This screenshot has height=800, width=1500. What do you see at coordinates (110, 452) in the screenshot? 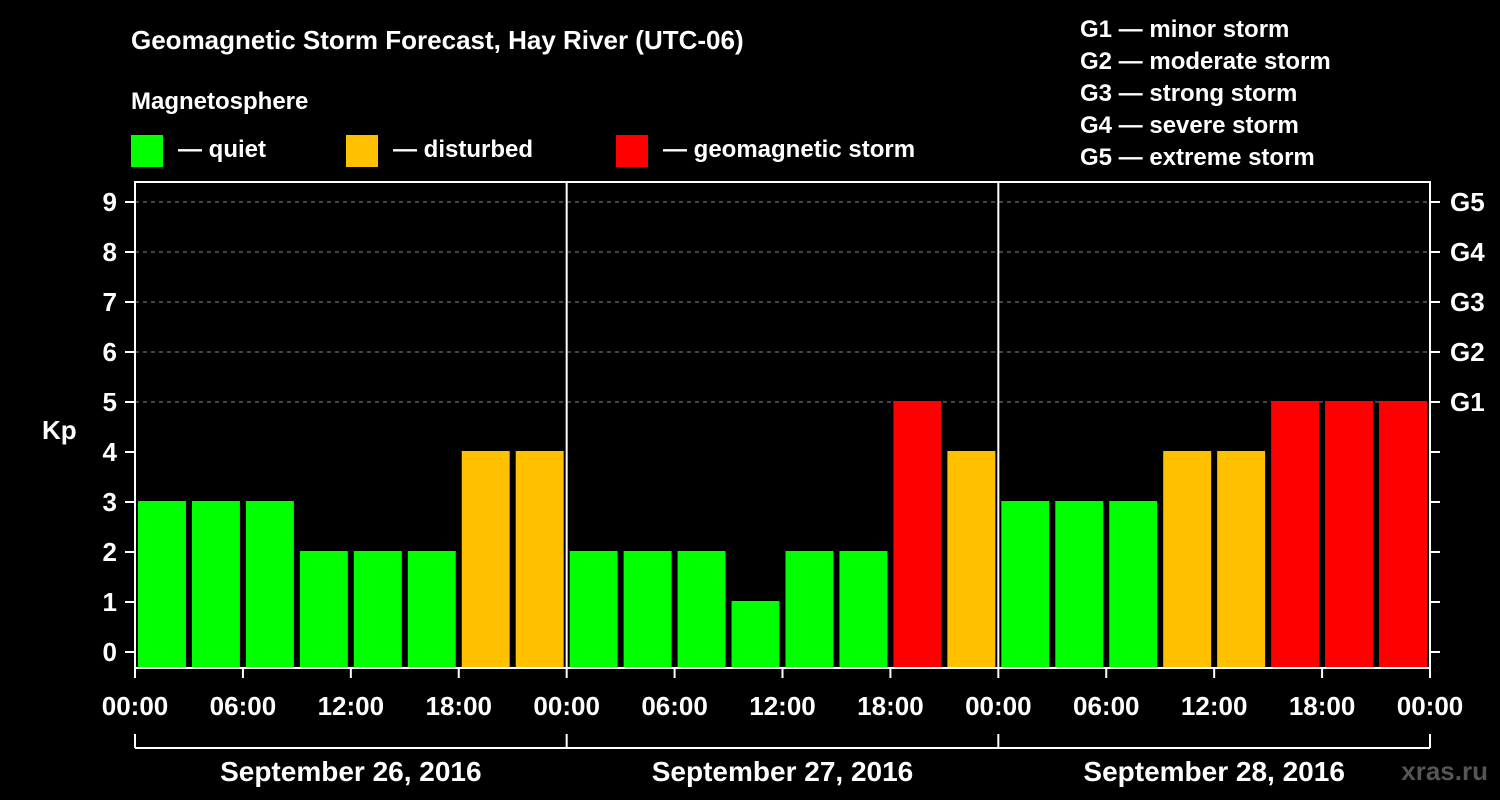
I see `y-tick-label: 4` at bounding box center [110, 452].